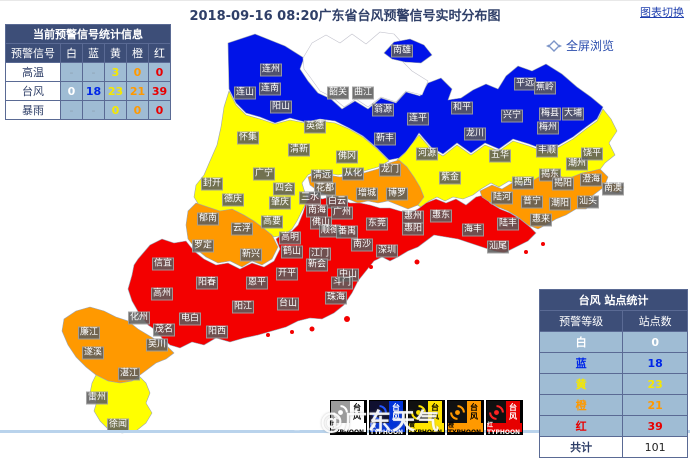 The height and width of the screenshot is (458, 690). Describe the element at coordinates (504, 428) in the screenshot. I see `legend-caption: 红 TYPHOON` at that location.